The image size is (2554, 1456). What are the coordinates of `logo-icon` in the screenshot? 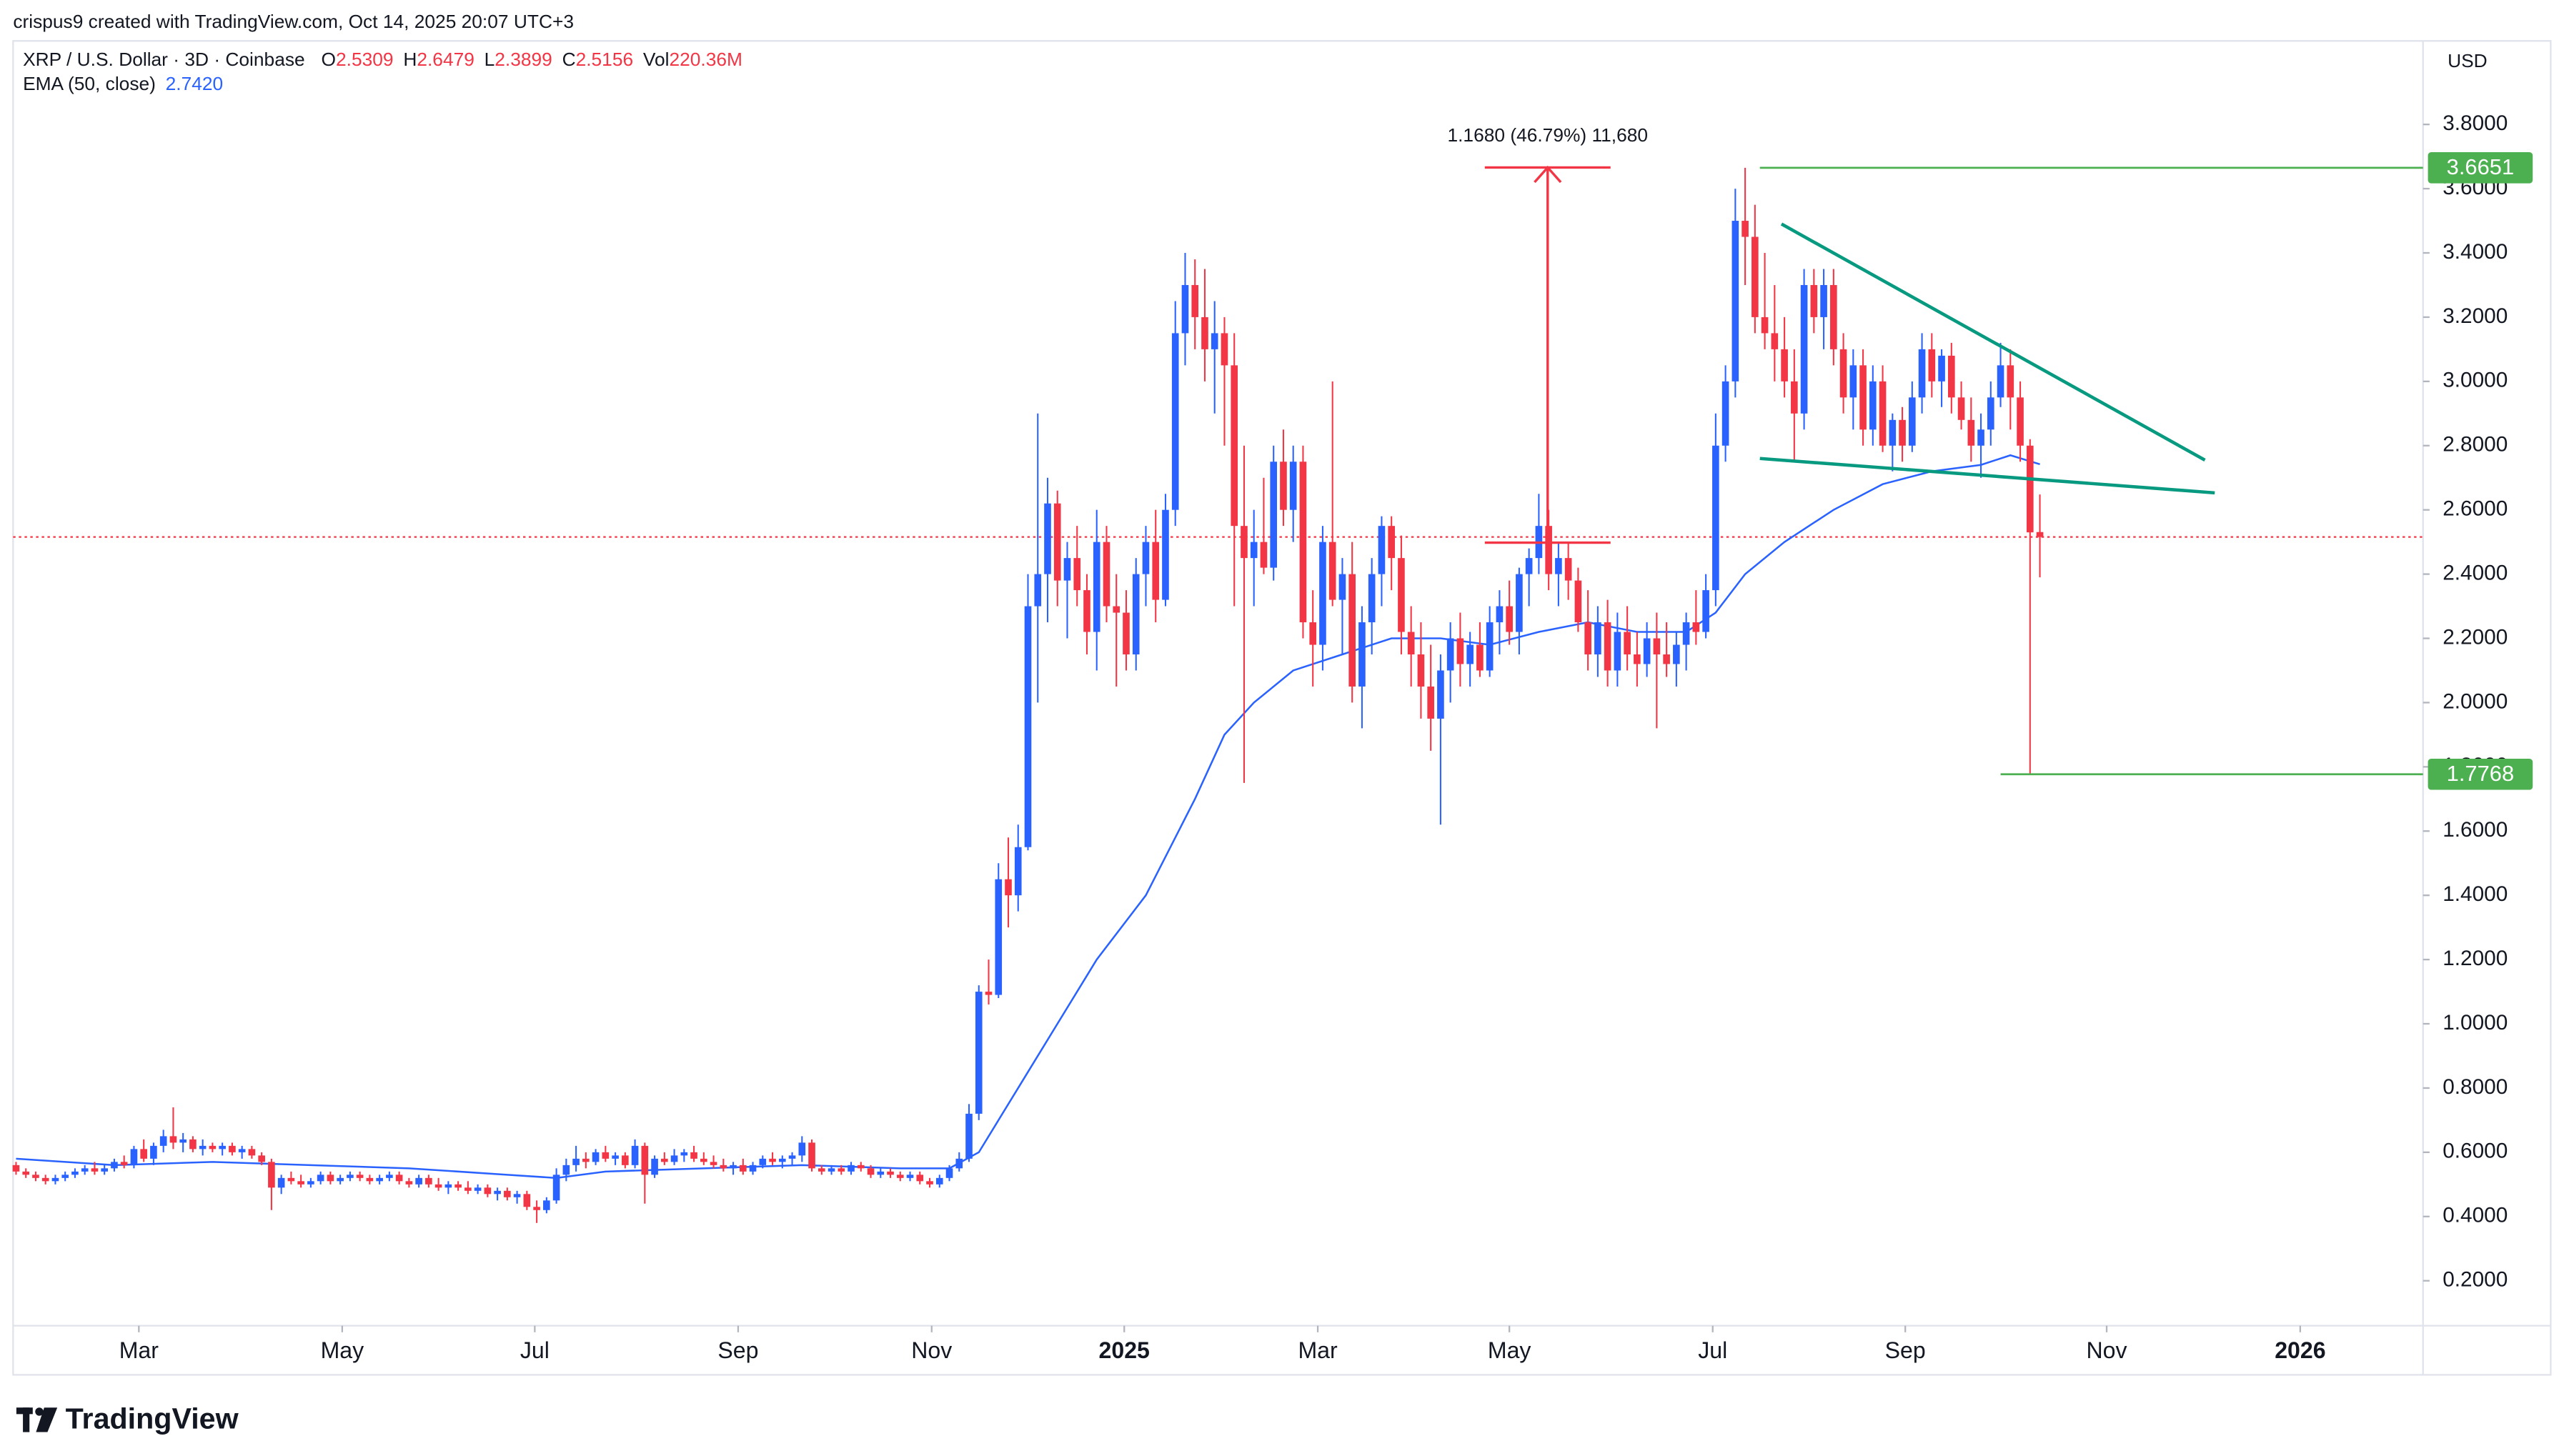 It's located at (26, 1419).